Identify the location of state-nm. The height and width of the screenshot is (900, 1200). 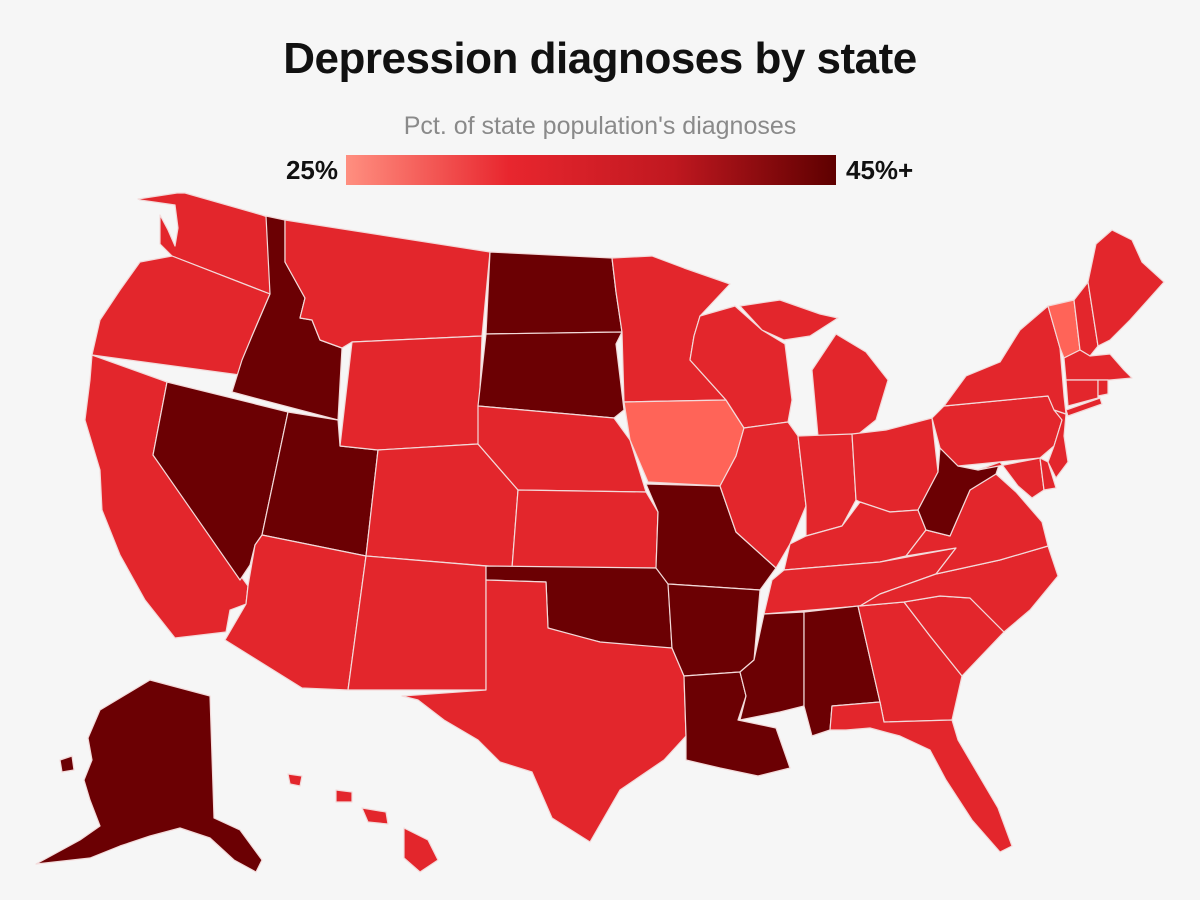
(417, 623).